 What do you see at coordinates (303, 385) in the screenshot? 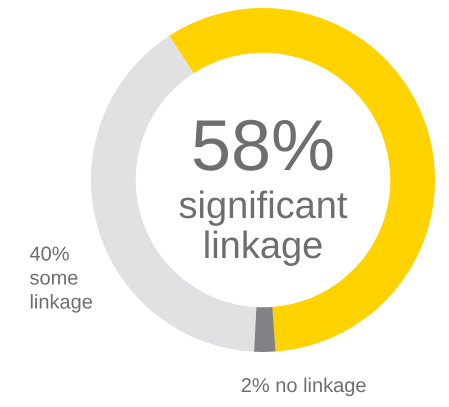
I see `slice-label: 2% no linkage` at bounding box center [303, 385].